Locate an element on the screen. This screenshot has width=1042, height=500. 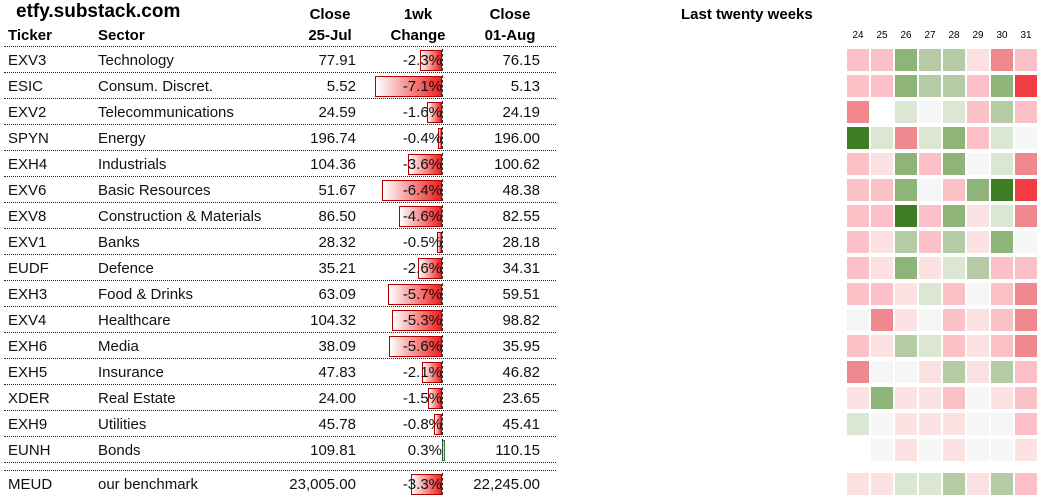
week-label: 24 is located at coordinates (858, 35).